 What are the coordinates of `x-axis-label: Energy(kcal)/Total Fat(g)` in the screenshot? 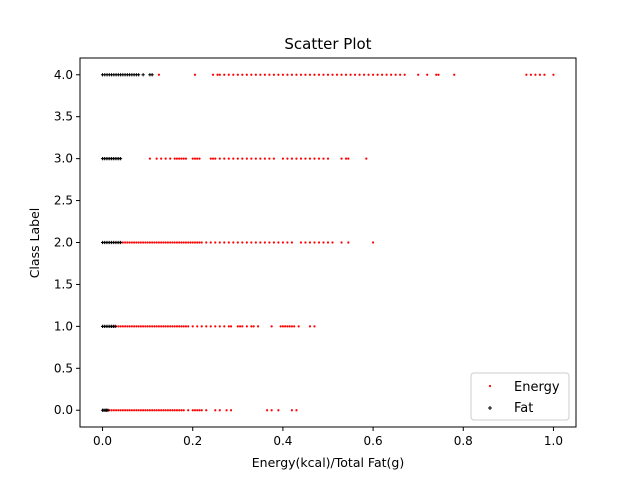 It's located at (328, 462).